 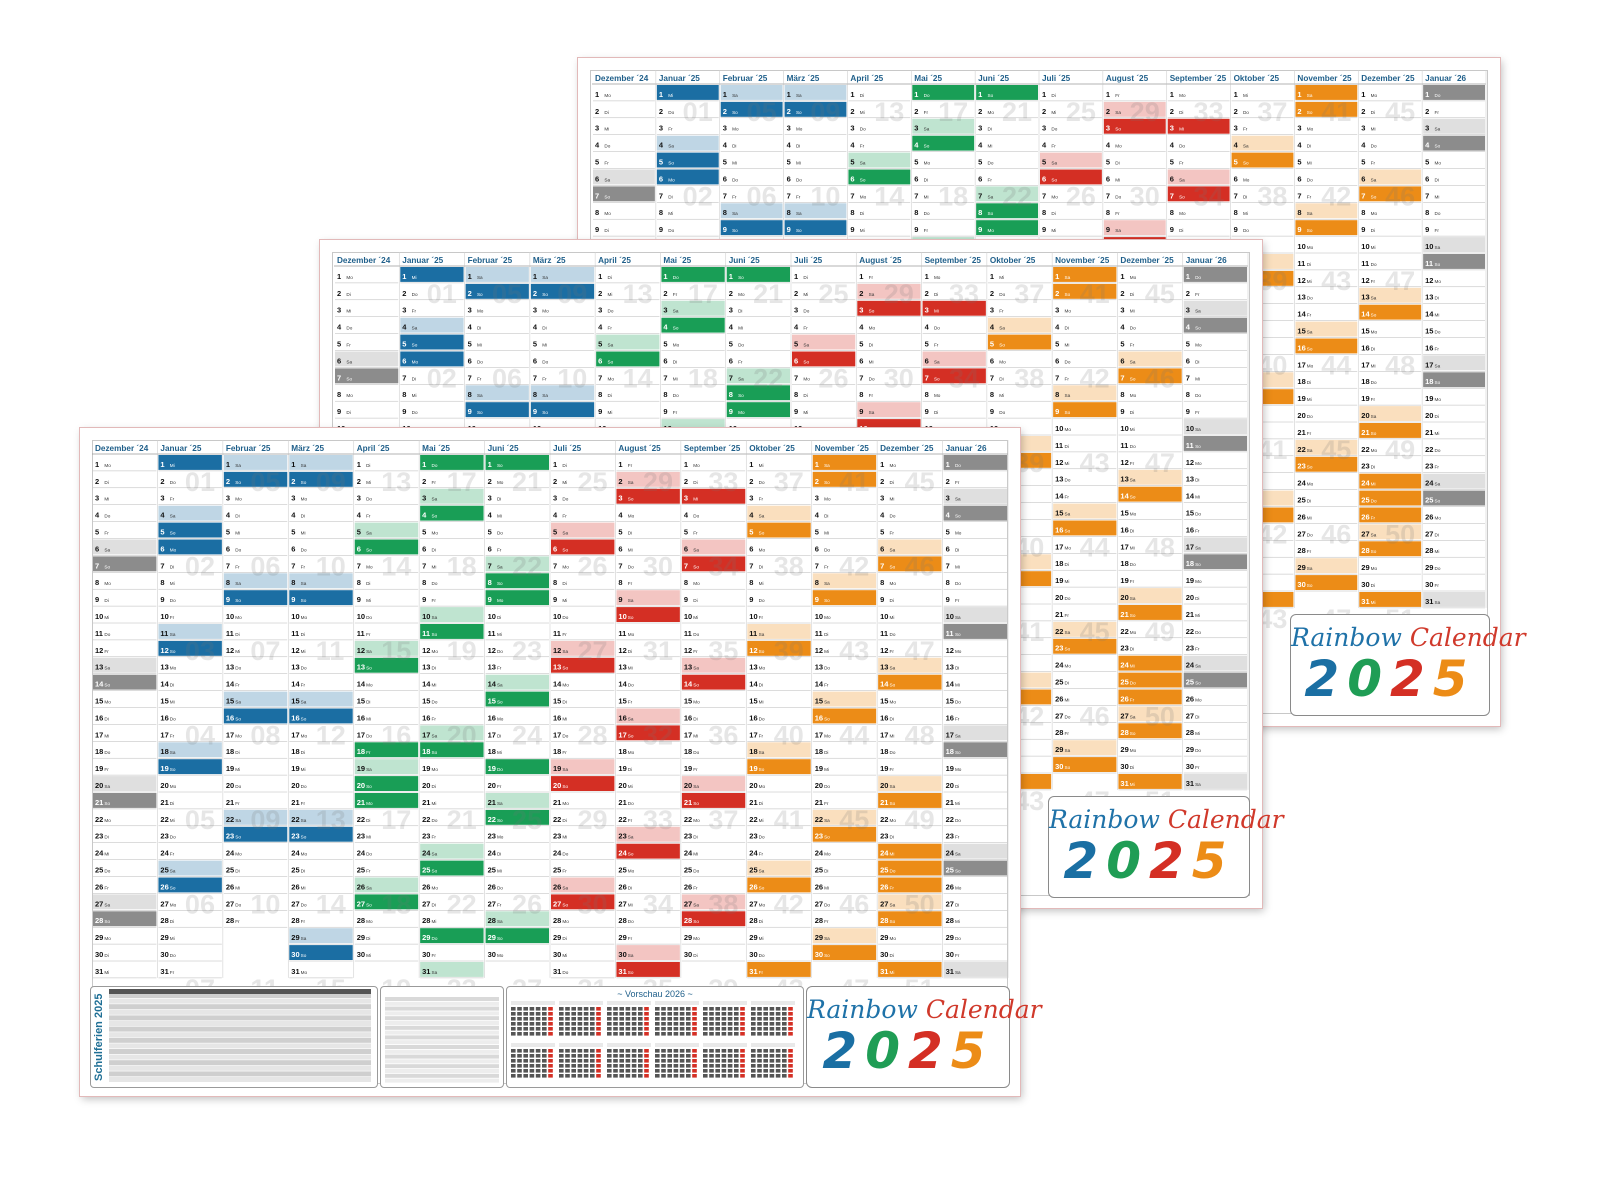 What do you see at coordinates (557, 633) in the screenshot?
I see `day-number: 11` at bounding box center [557, 633].